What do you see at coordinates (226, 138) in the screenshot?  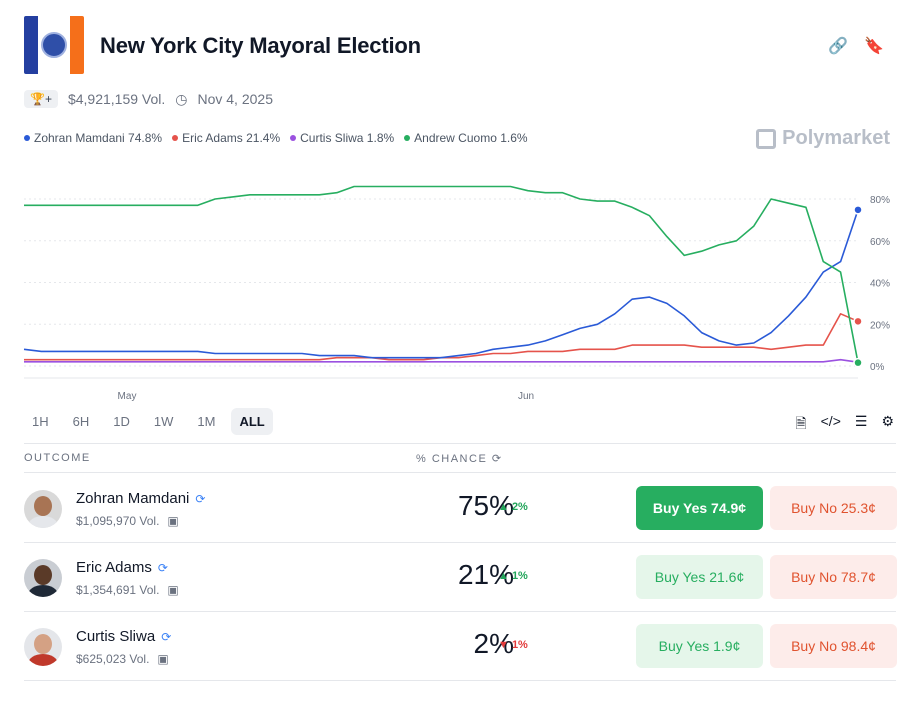 I see `legend-item-adams: Eric Adams 21.4%` at bounding box center [226, 138].